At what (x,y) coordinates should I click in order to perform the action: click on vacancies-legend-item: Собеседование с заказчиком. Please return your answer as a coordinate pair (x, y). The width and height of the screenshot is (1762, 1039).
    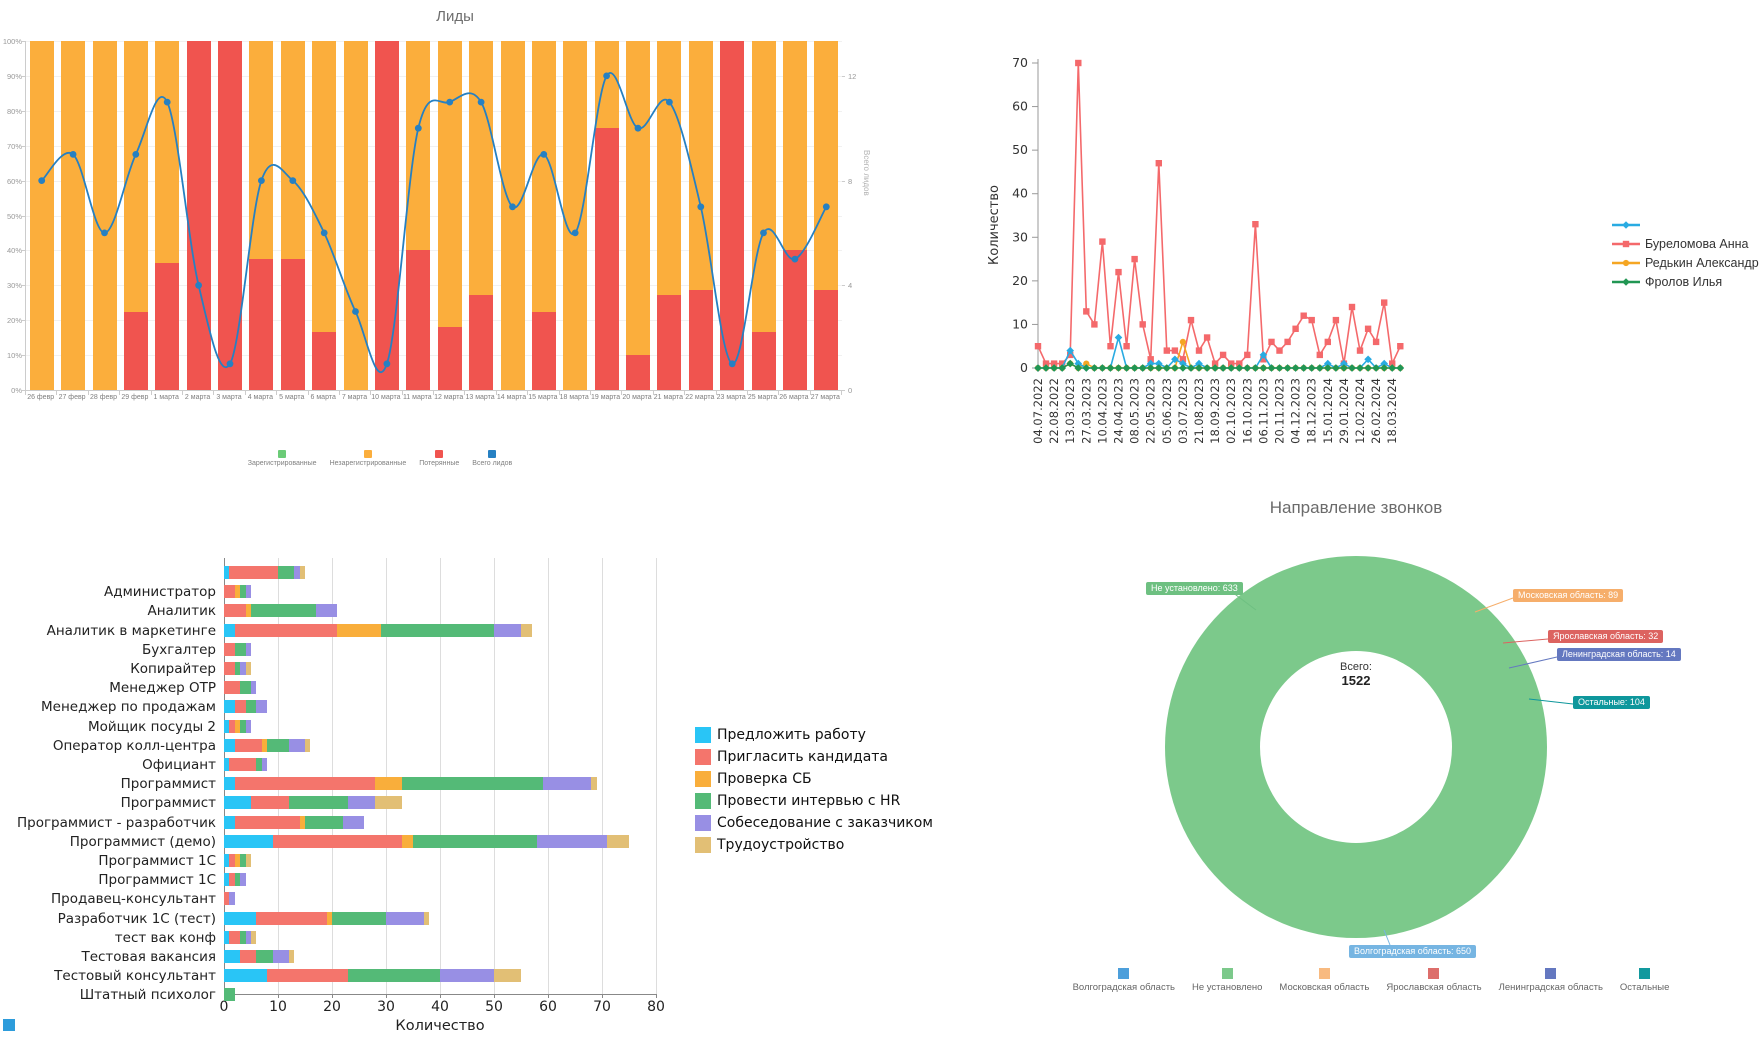
    Looking at the image, I should click on (814, 823).